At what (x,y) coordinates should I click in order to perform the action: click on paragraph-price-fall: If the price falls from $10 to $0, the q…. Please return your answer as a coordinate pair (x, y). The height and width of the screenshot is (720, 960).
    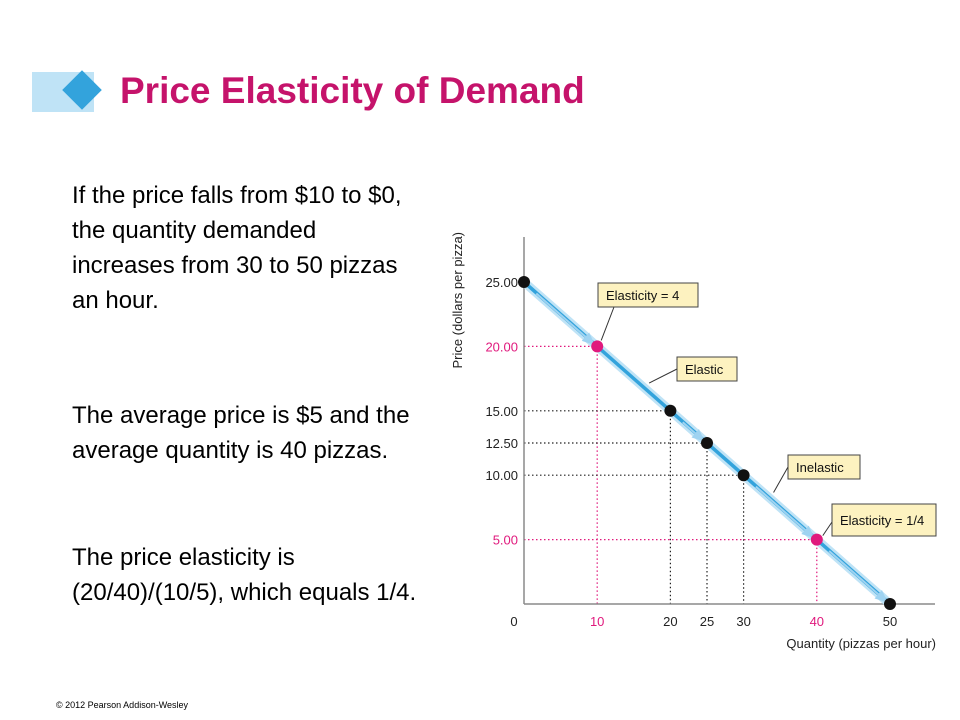
    Looking at the image, I should click on (237, 248).